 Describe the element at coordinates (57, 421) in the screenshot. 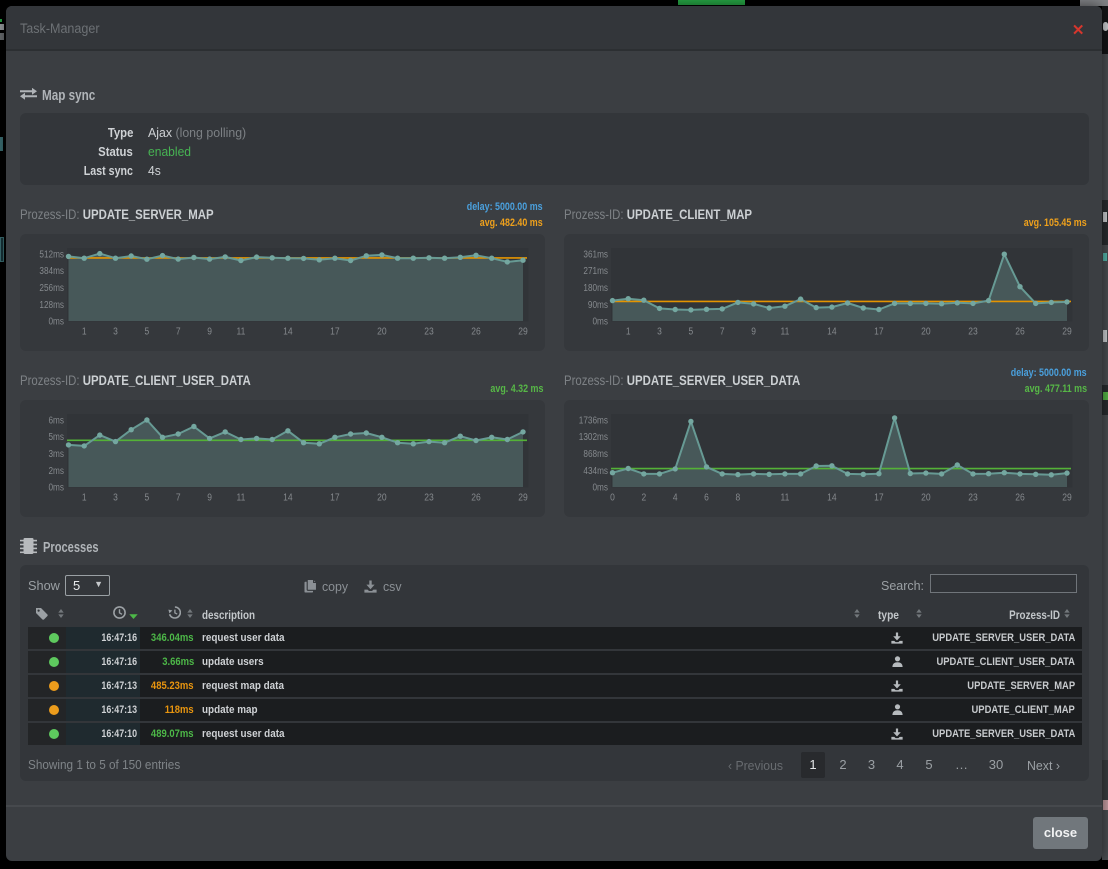

I see `svg-text: 6ms` at that location.